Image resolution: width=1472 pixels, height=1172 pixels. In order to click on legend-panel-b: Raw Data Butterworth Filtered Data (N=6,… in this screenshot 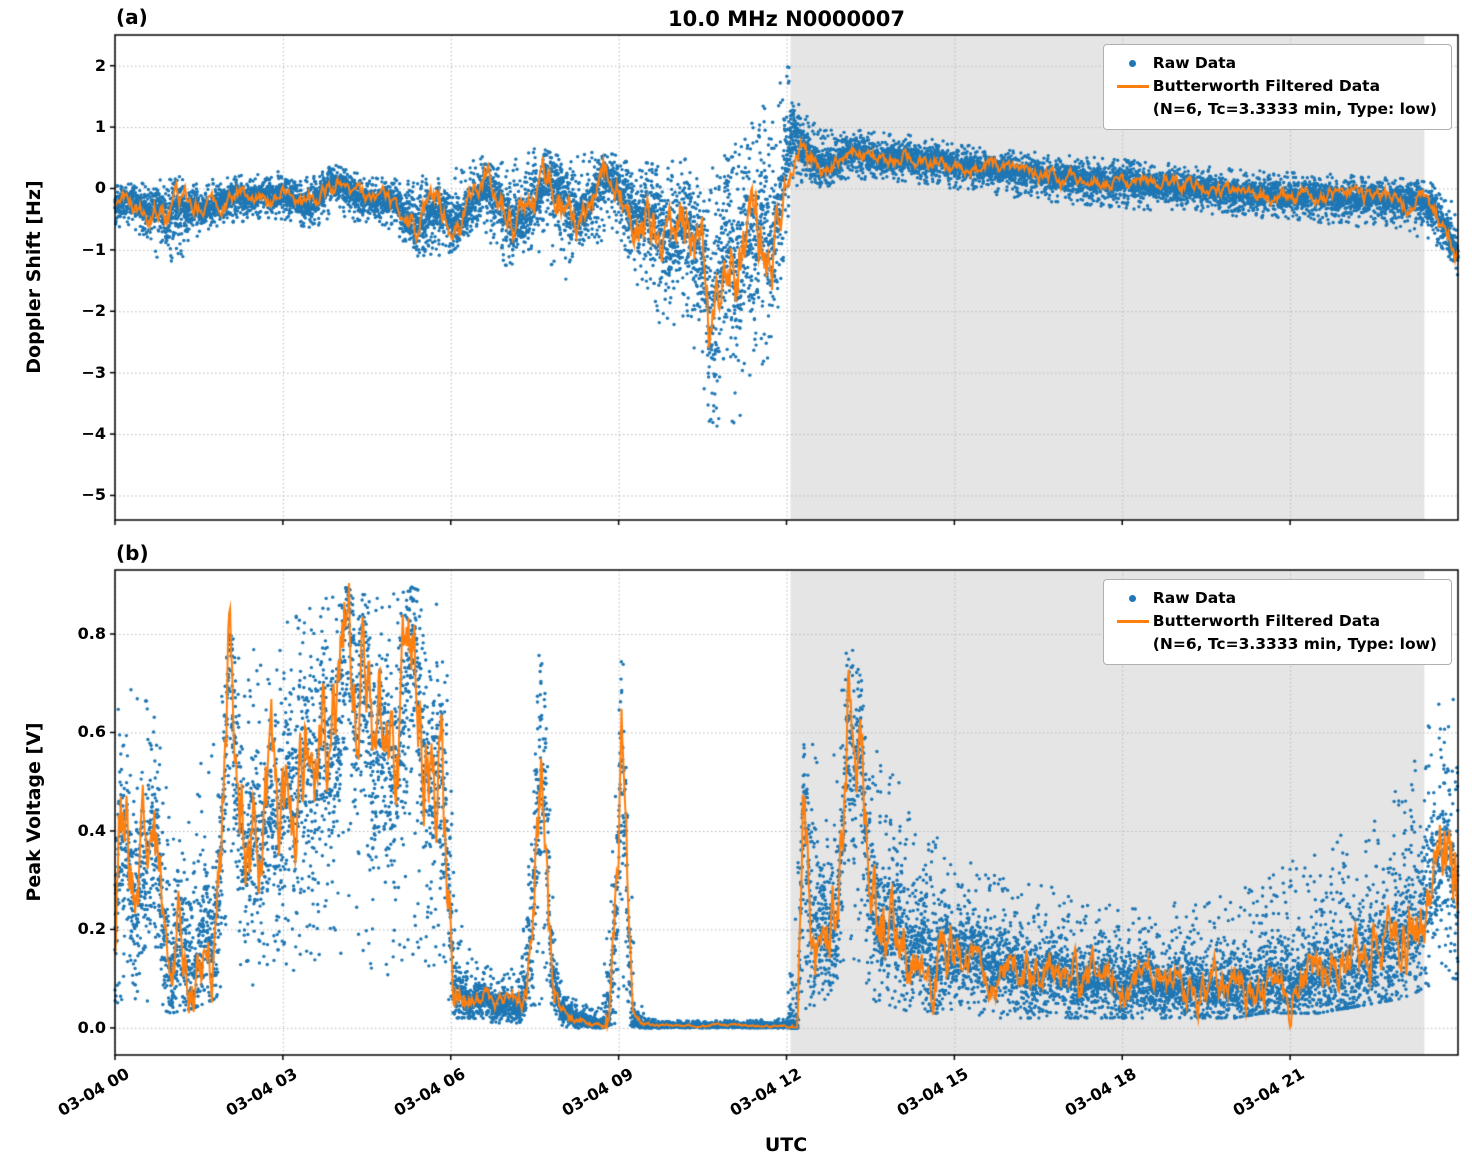, I will do `click(1277, 622)`.